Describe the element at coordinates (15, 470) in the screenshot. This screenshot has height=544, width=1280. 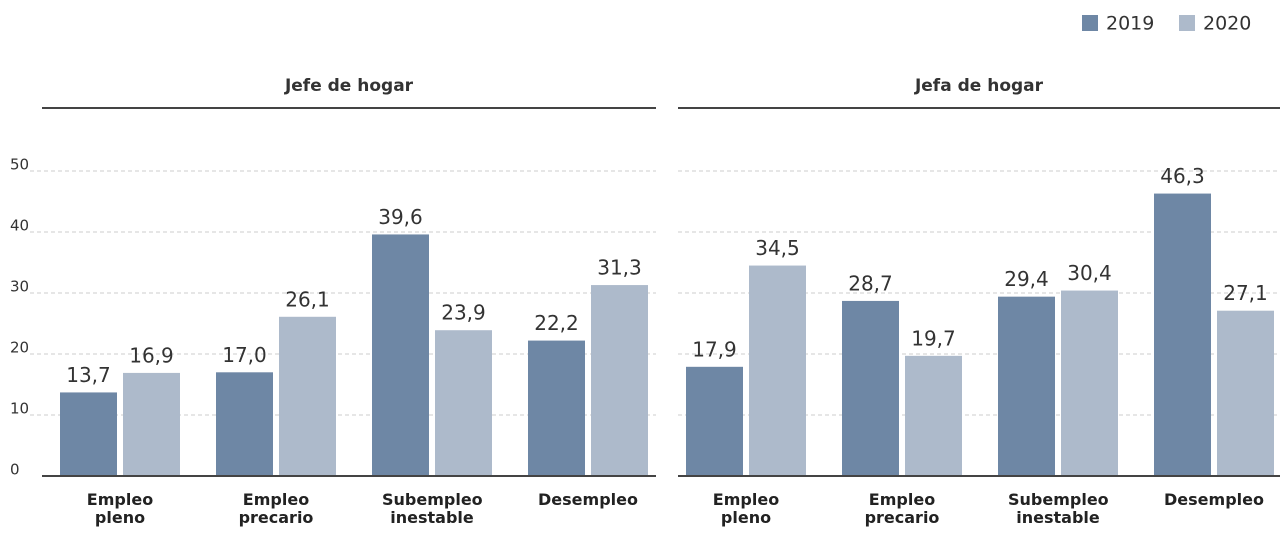
I see `y-tick-label: 0` at that location.